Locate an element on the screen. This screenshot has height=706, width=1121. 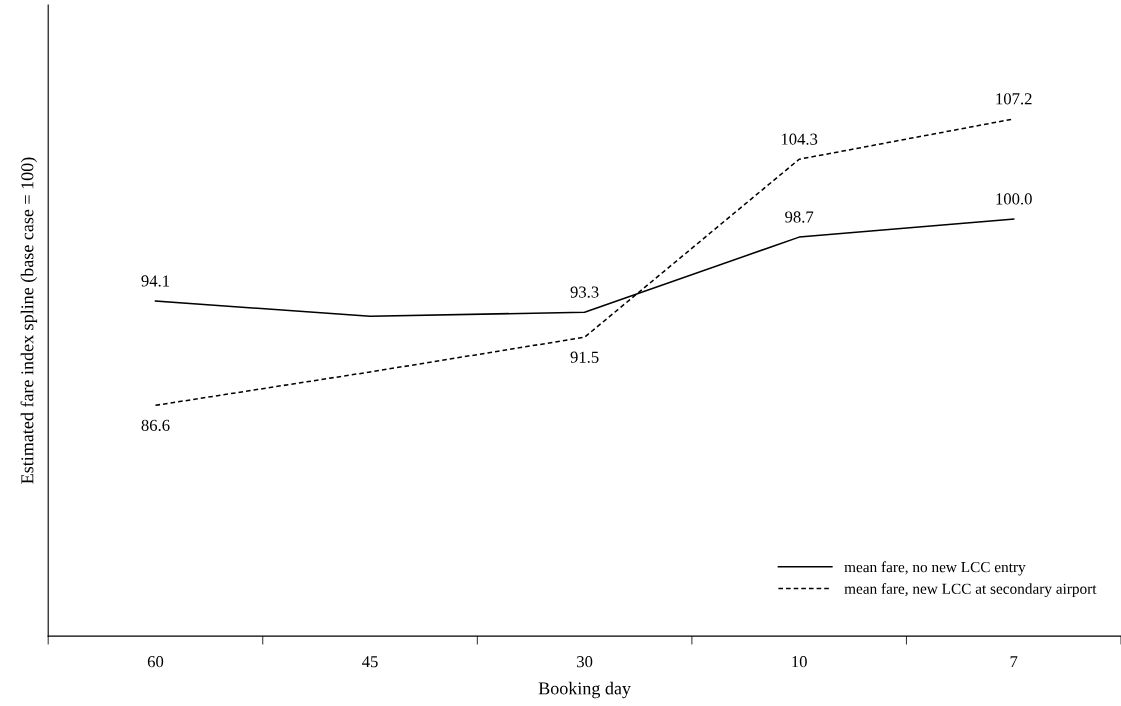
data-label: 93.3 is located at coordinates (584, 292).